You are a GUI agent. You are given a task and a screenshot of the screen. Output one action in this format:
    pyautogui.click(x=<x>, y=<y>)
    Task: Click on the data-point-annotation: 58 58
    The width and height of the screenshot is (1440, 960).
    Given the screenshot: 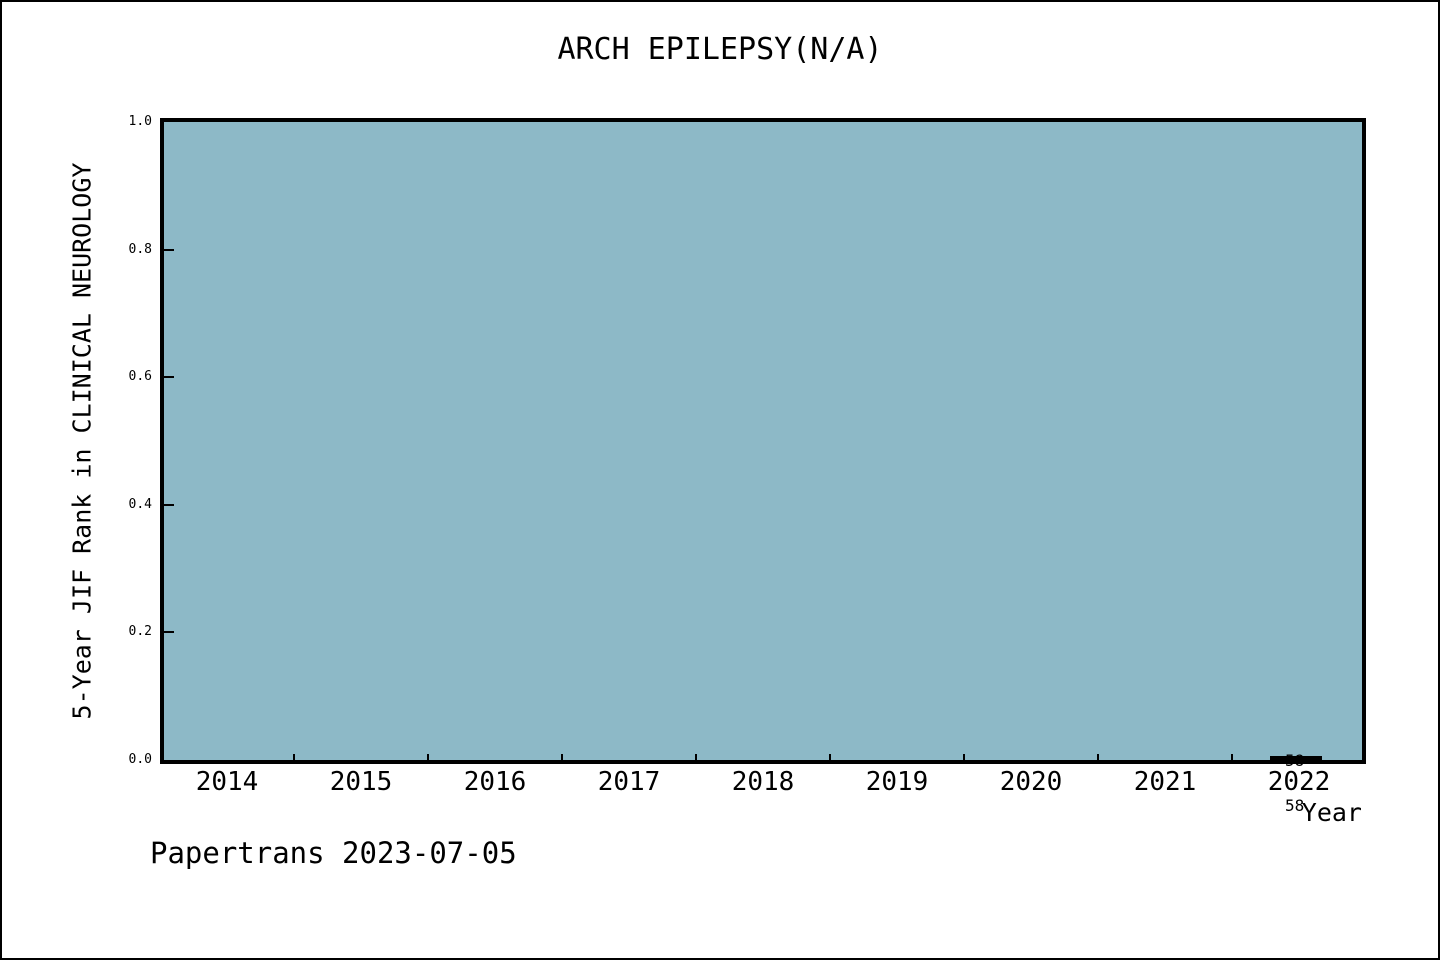 What is the action you would take?
    pyautogui.click(x=1304, y=783)
    